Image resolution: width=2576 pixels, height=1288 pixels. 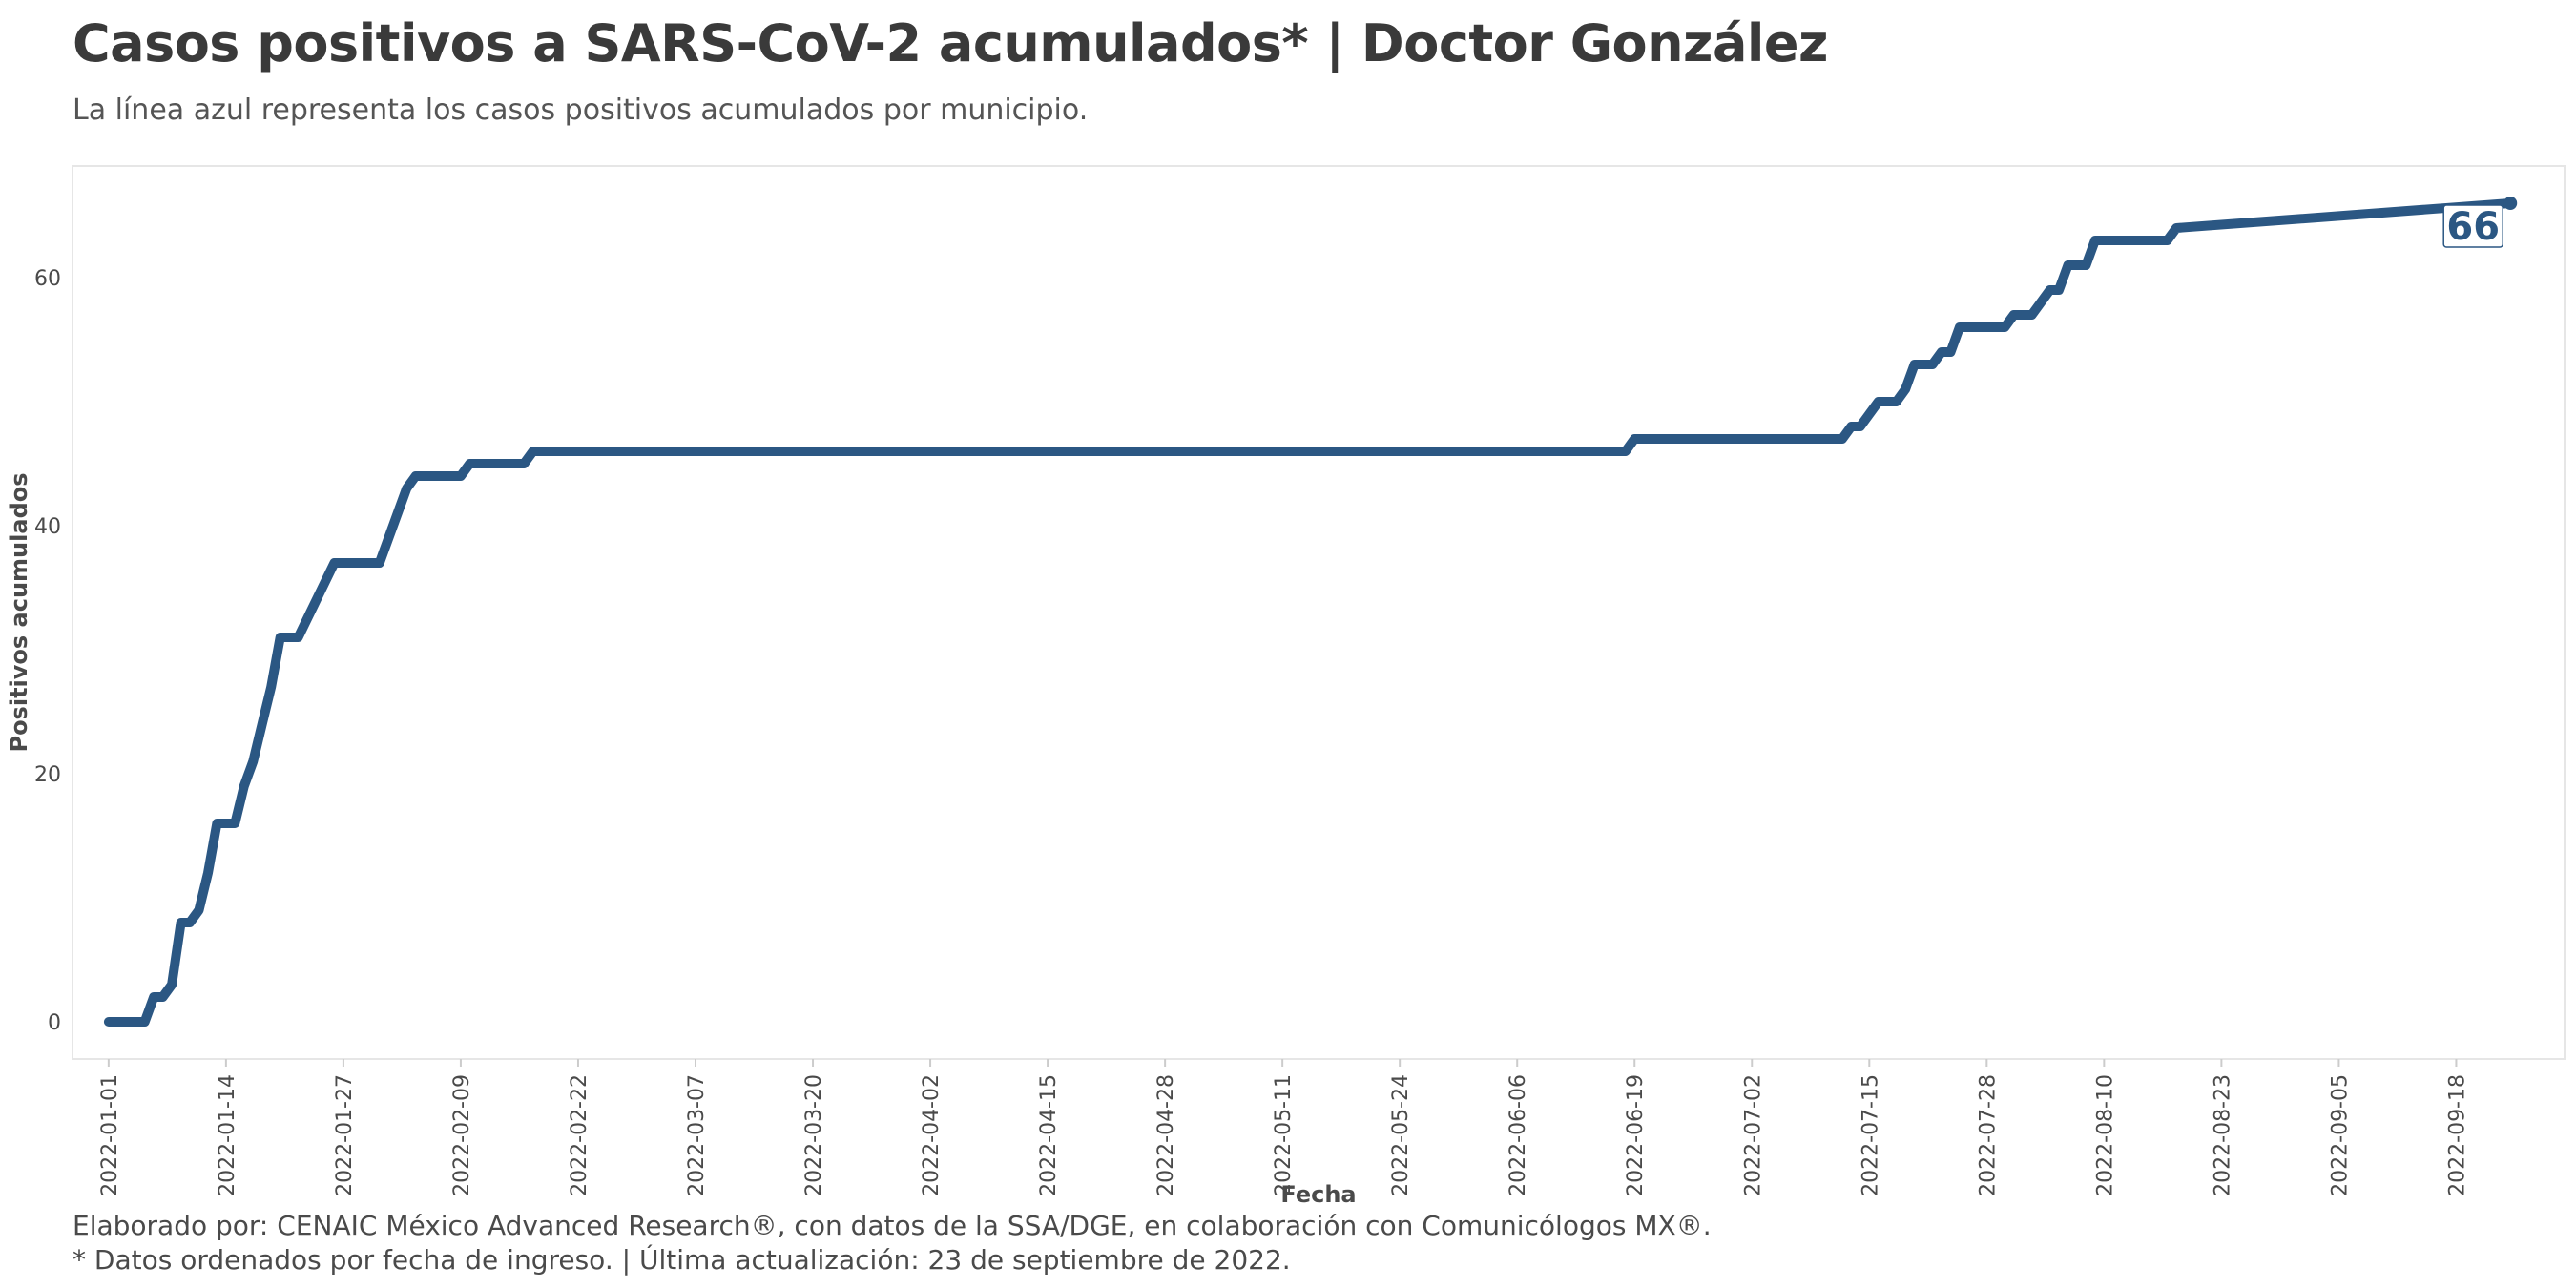 I want to click on x-tick-label: 2022-07-02, so click(x=1753, y=1135).